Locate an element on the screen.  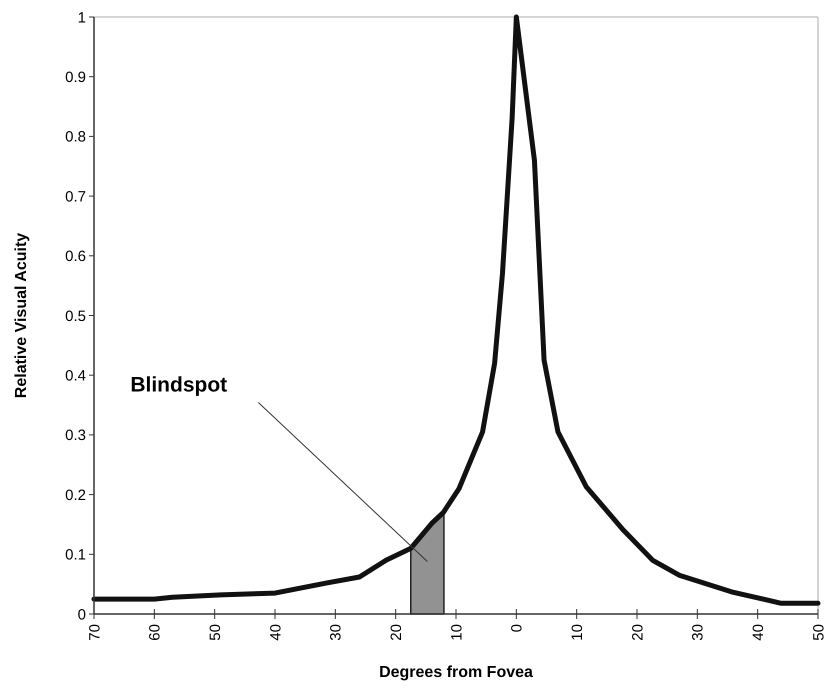
y-tick-label: 0.1 is located at coordinates (75, 555).